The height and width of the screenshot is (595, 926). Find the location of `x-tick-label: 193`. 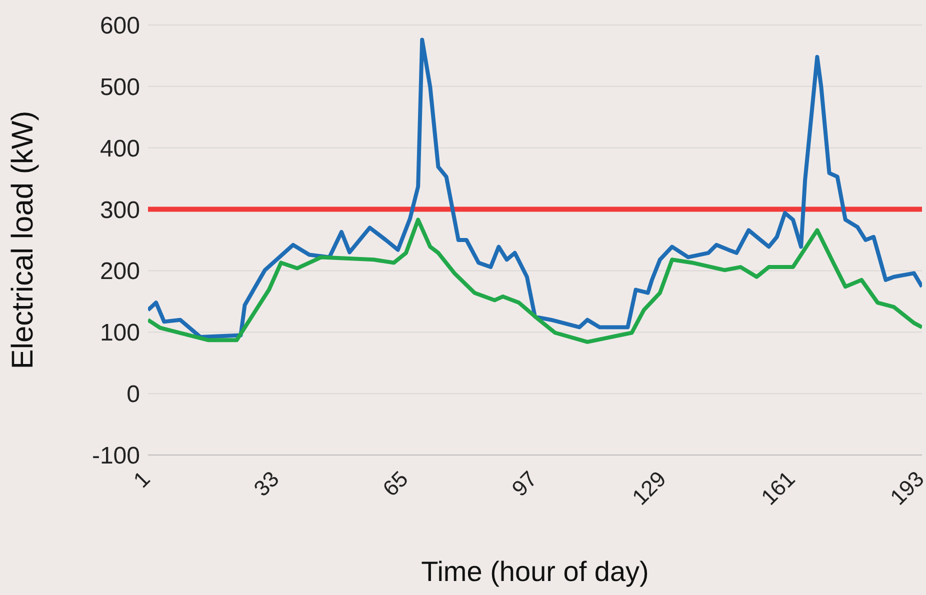

x-tick-label: 193 is located at coordinates (905, 488).